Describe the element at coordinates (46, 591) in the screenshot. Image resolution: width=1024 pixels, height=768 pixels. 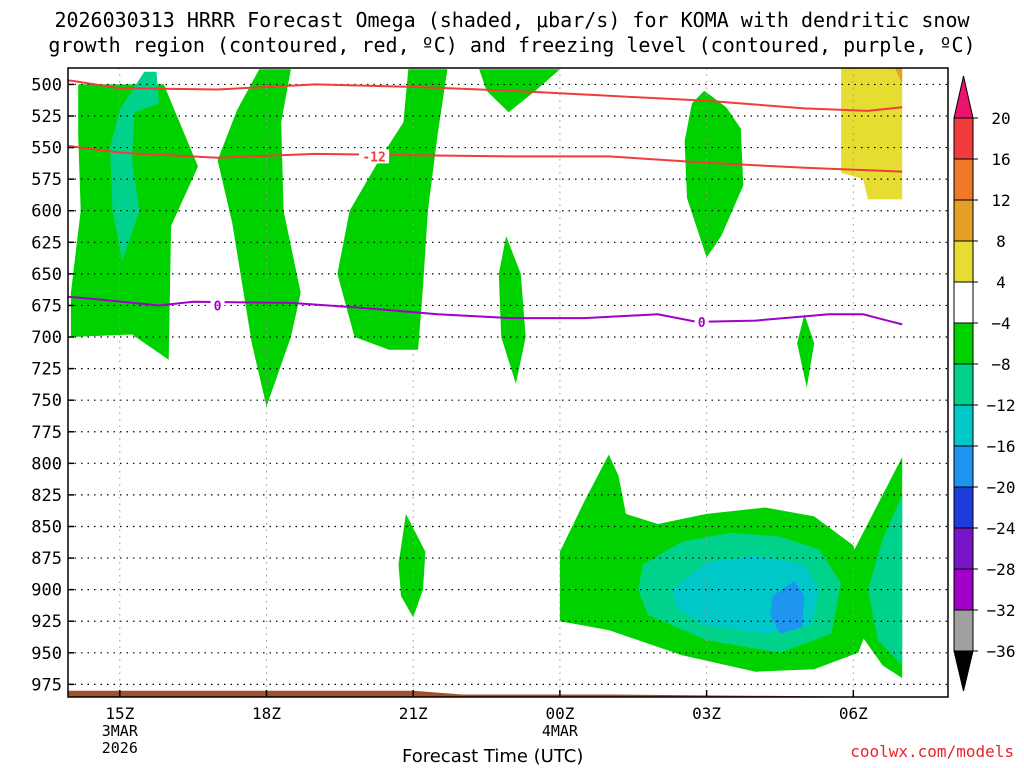
I see `y-tick-label-900: 900` at that location.